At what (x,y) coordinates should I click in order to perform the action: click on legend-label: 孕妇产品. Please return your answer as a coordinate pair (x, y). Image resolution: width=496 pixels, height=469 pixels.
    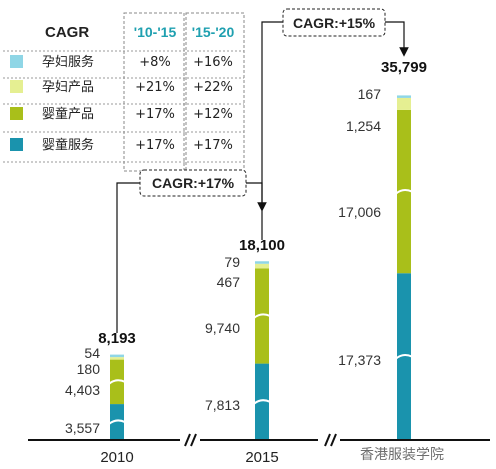
    Looking at the image, I should click on (68, 87).